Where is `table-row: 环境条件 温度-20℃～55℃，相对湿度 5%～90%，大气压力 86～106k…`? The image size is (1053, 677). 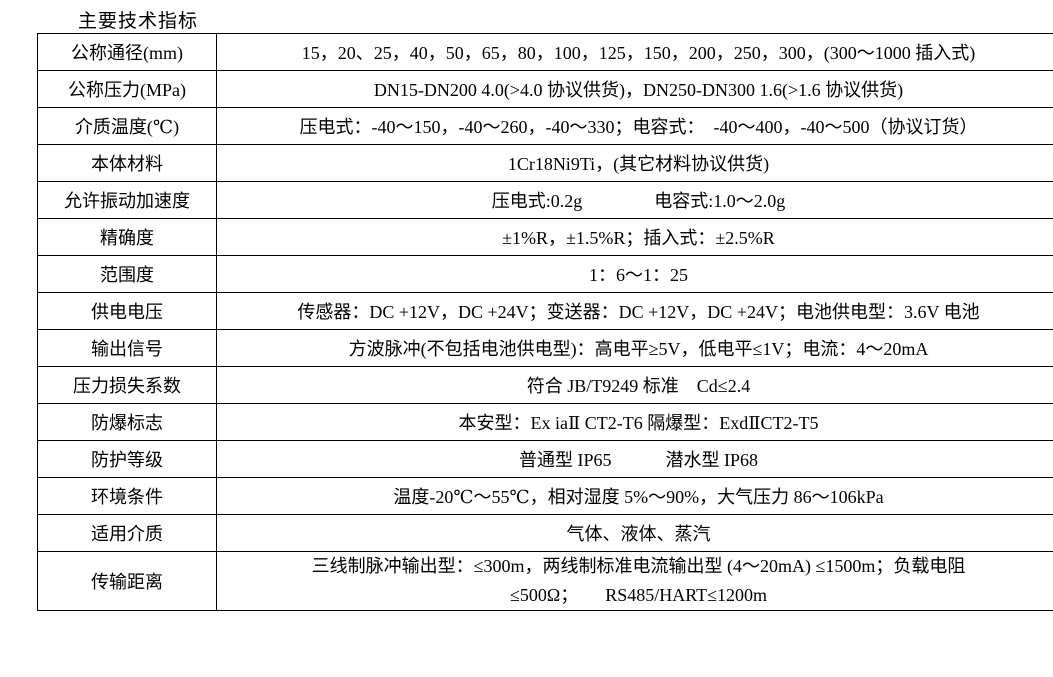
table-row: 环境条件 温度-20℃～55℃，相对湿度 5%～90%，大气压力 86～106k… is located at coordinates (545, 496).